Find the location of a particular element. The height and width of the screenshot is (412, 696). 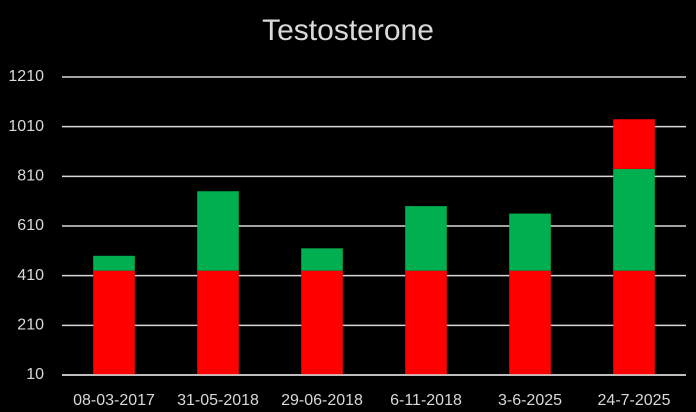

x-tick-label: 08-03-2017 is located at coordinates (114, 400).